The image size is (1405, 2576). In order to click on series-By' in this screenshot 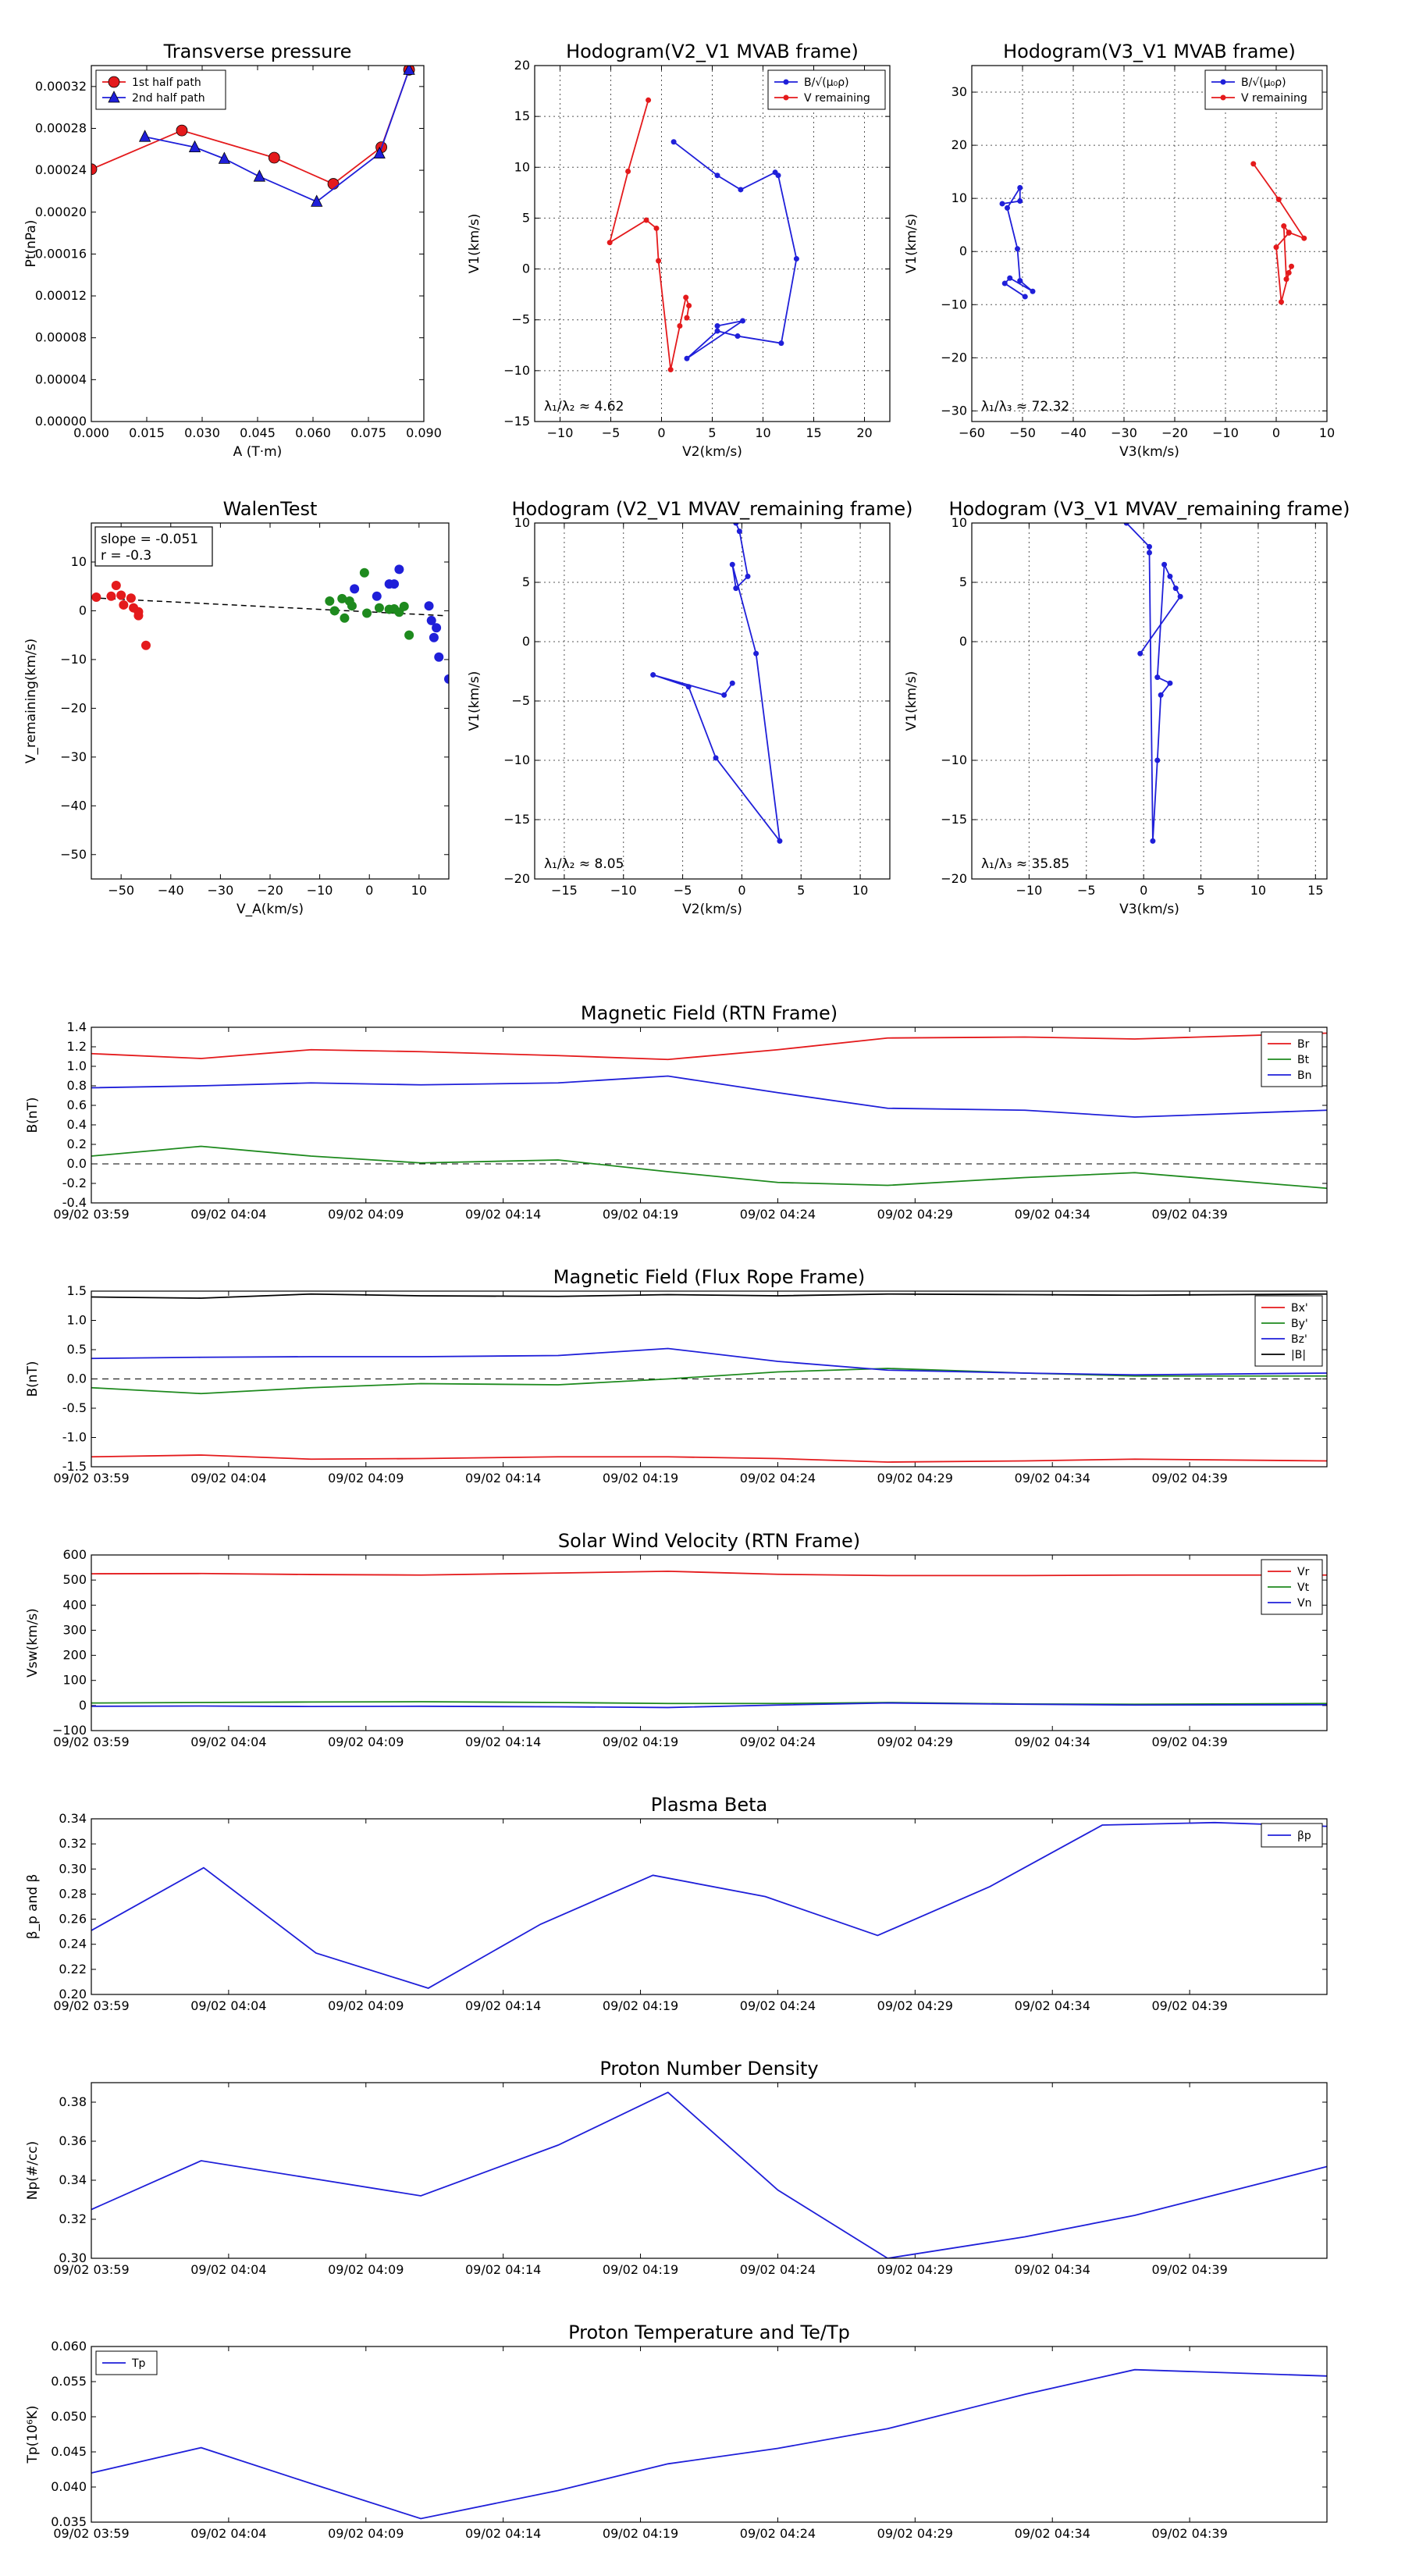, I will do `click(709, 1381)`.